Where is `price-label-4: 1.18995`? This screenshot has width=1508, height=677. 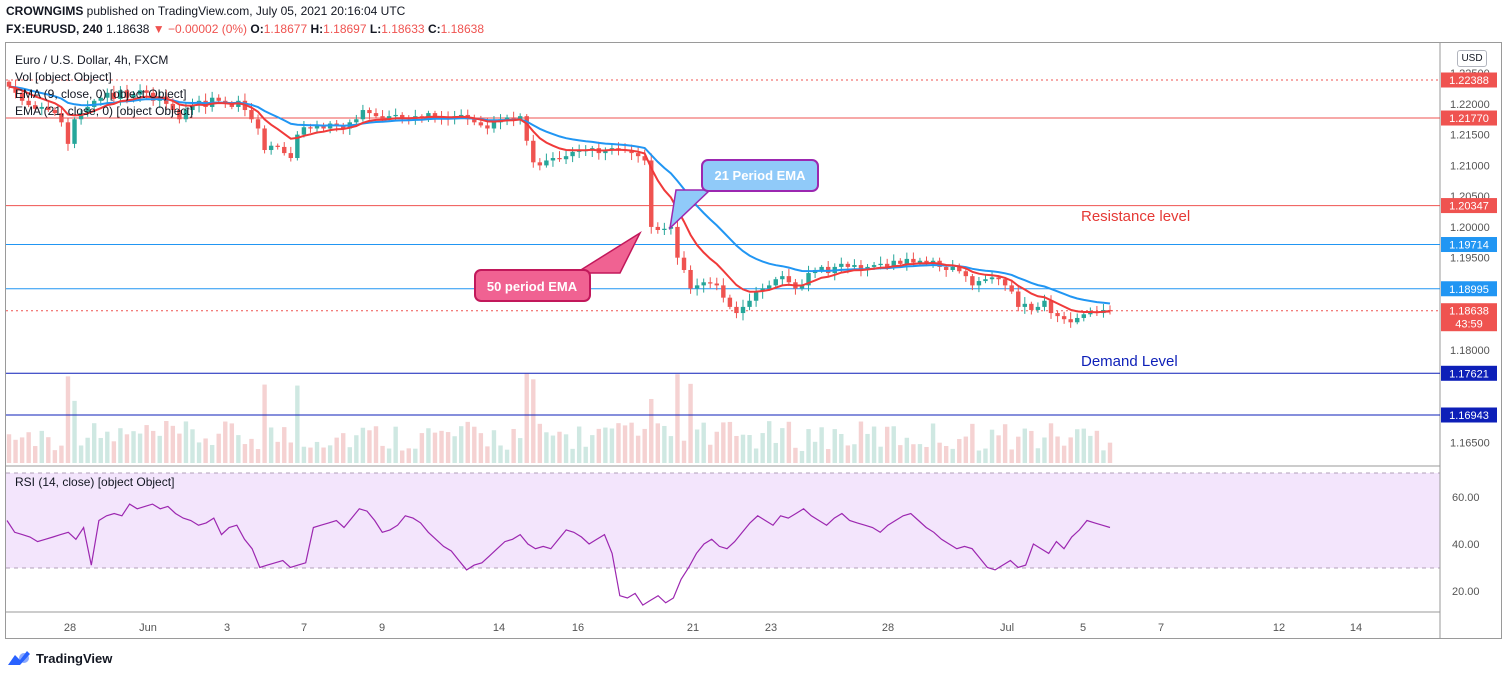
price-label-4: 1.18995 is located at coordinates (1469, 289).